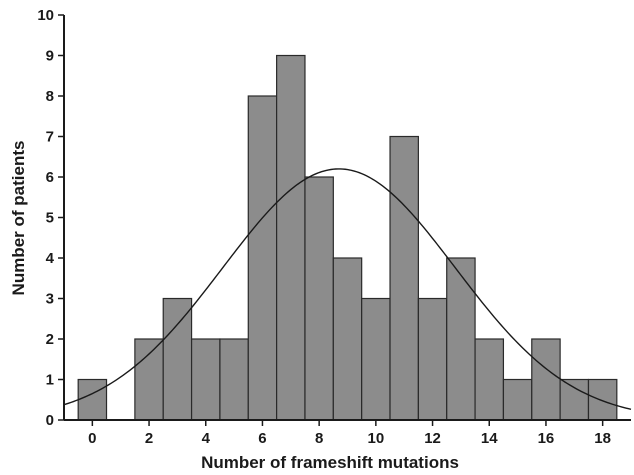 This screenshot has width=634, height=475. Describe the element at coordinates (50, 137) in the screenshot. I see `y-tick-label-7: 7` at that location.